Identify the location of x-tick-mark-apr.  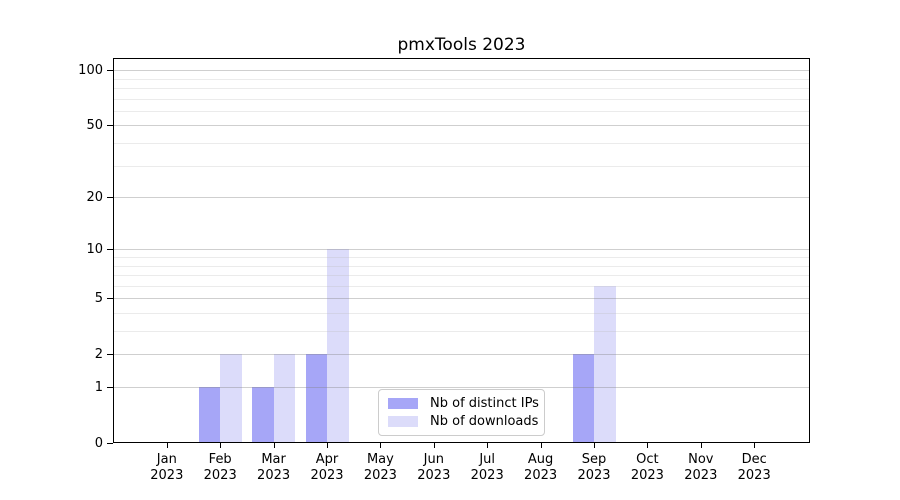
(327, 445).